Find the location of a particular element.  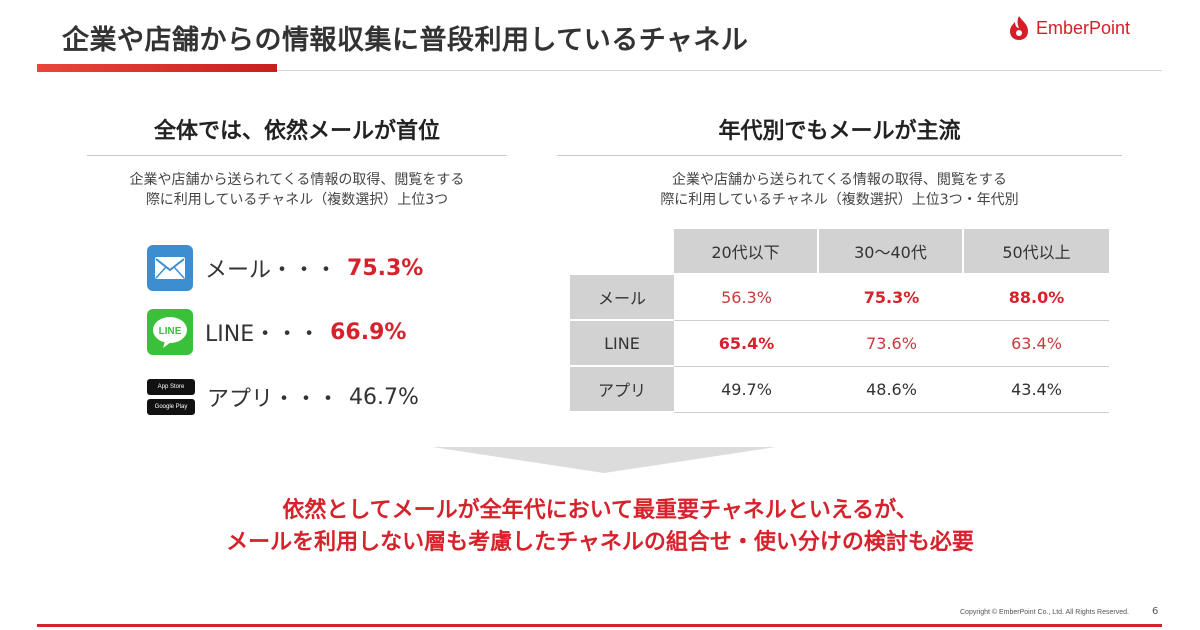

table-header-row: 20代以下 30〜40代 50代以上 is located at coordinates (839, 252).